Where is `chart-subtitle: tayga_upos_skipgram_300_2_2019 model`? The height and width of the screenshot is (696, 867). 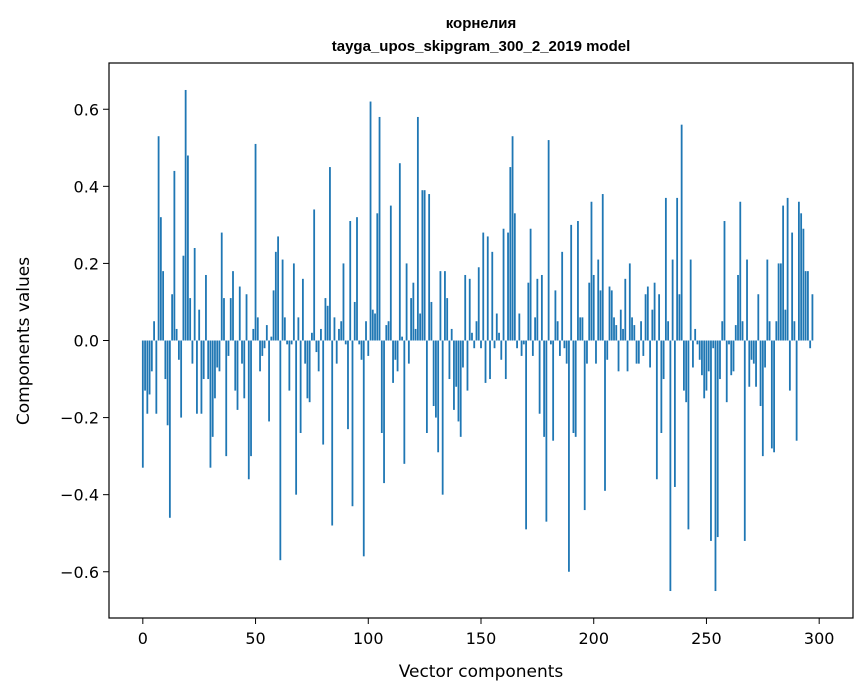
chart-subtitle: tayga_upos_skipgram_300_2_2019 model is located at coordinates (481, 46).